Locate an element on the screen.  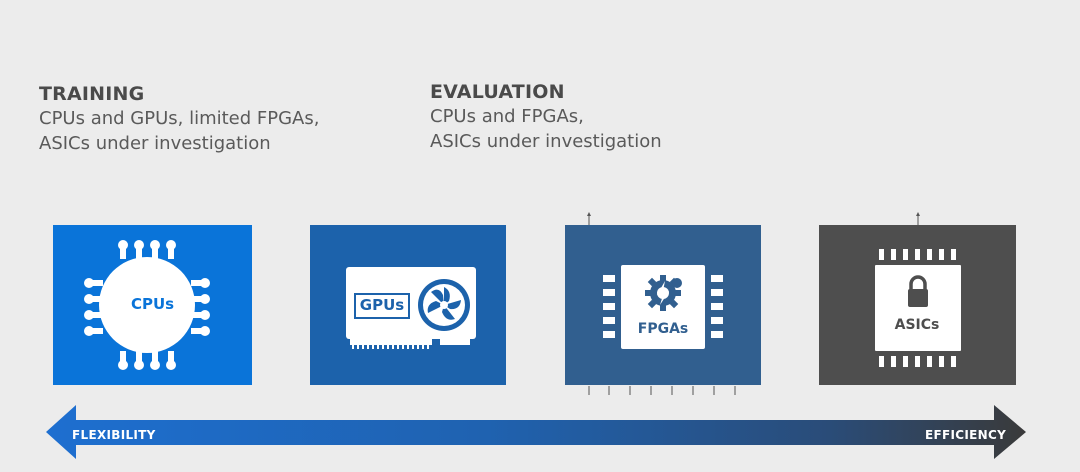
gpu-label: GPUs is located at coordinates (382, 305).